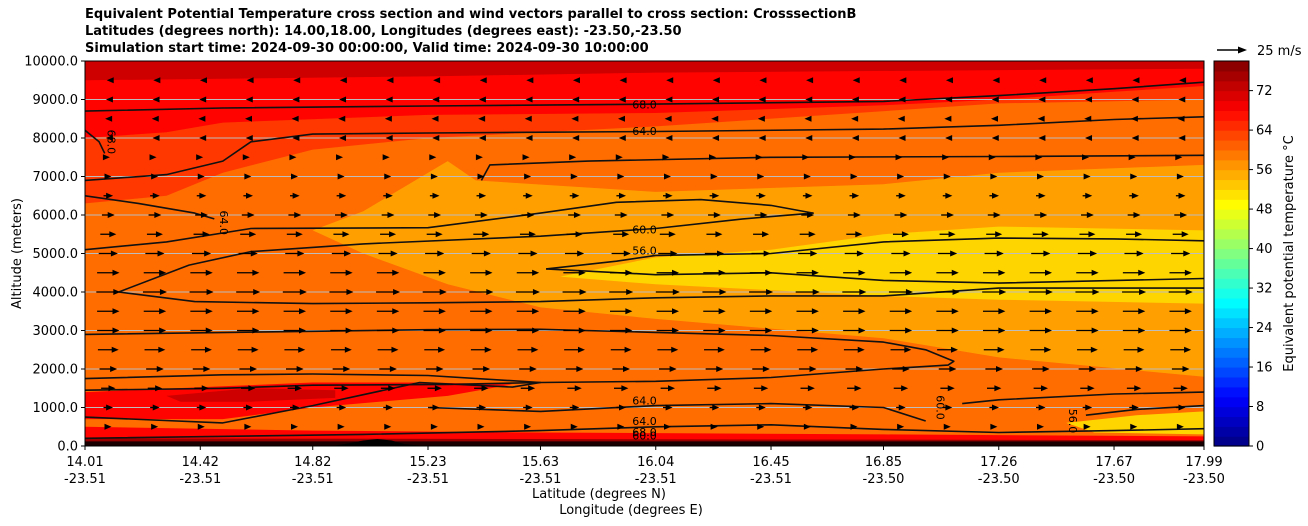 Image resolution: width=1308 pixels, height=526 pixels. Describe the element at coordinates (56, 331) in the screenshot. I see `y-tick-label: 3000.0` at that location.